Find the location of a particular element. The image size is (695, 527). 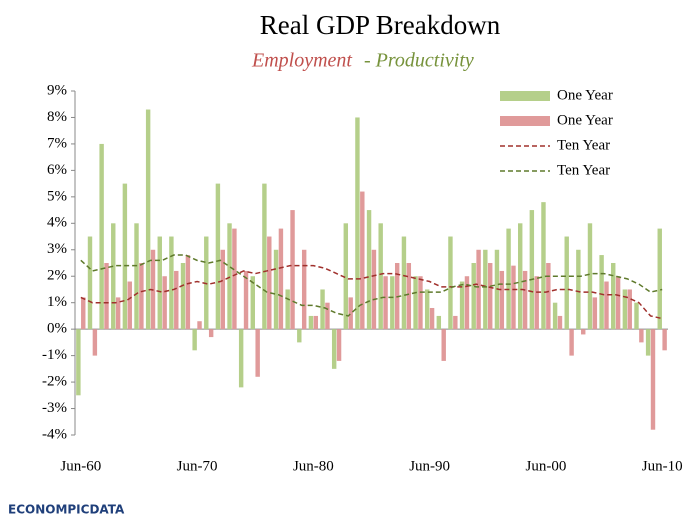

y-tick-label: 4% is located at coordinates (57, 223).